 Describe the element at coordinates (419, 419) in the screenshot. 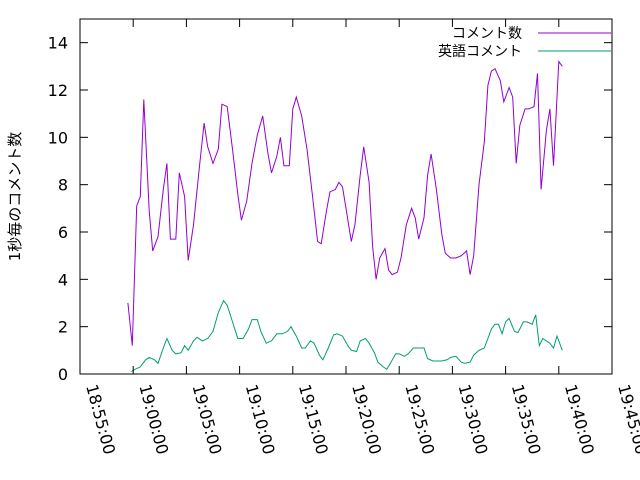

I see `x-tick-label: 19:25:00` at that location.